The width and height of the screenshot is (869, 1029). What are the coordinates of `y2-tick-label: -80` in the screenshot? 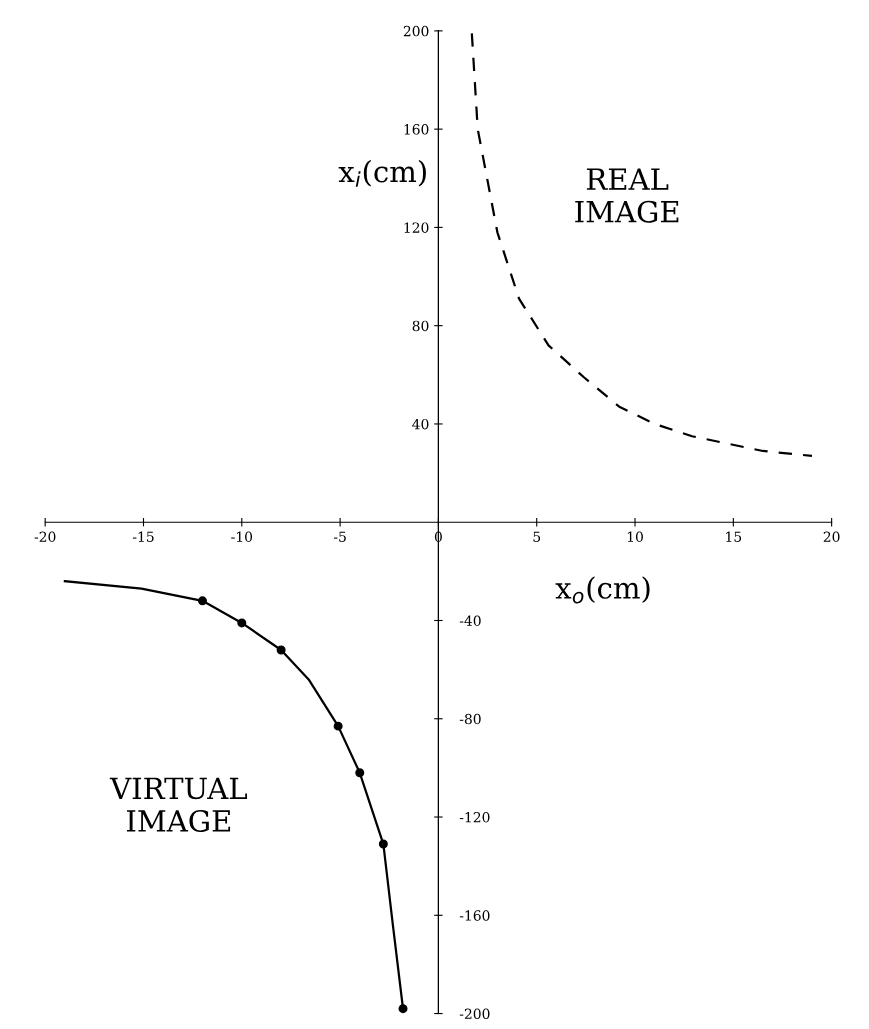 It's located at (470, 719).